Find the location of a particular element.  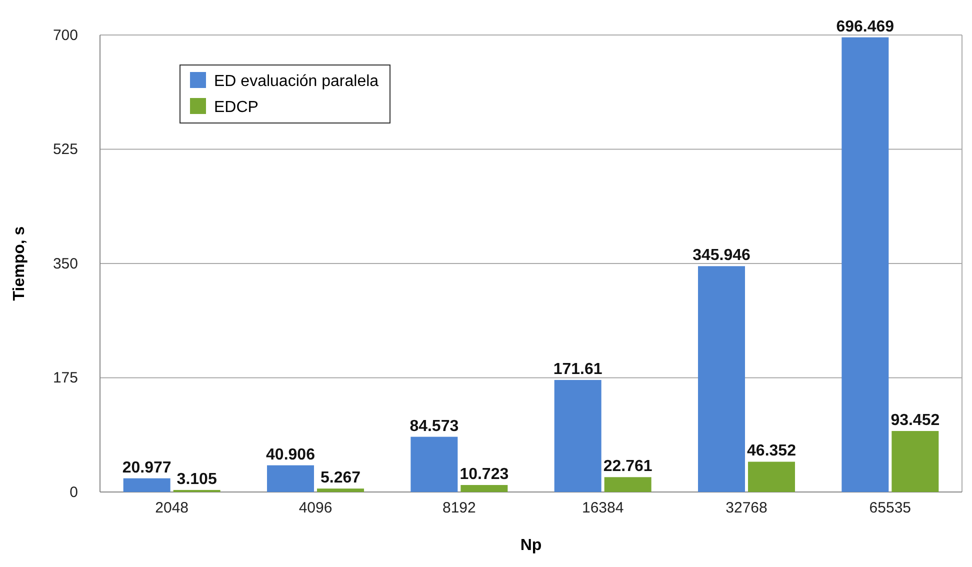

x-tick-label: 65535 is located at coordinates (890, 508).